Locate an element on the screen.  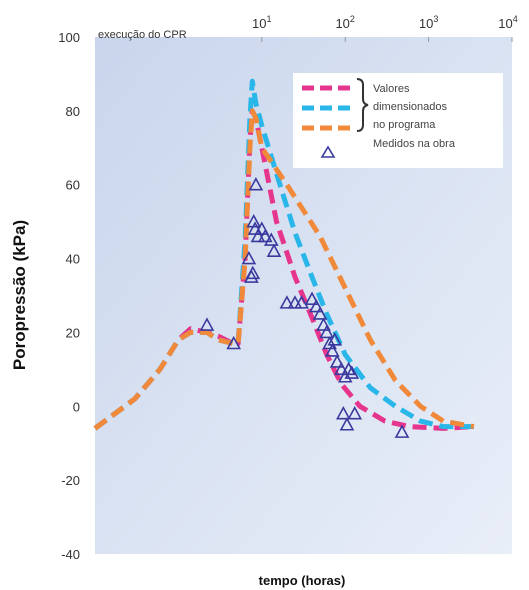
y-axis-label: Poropressão (kPa) is located at coordinates (19, 295).